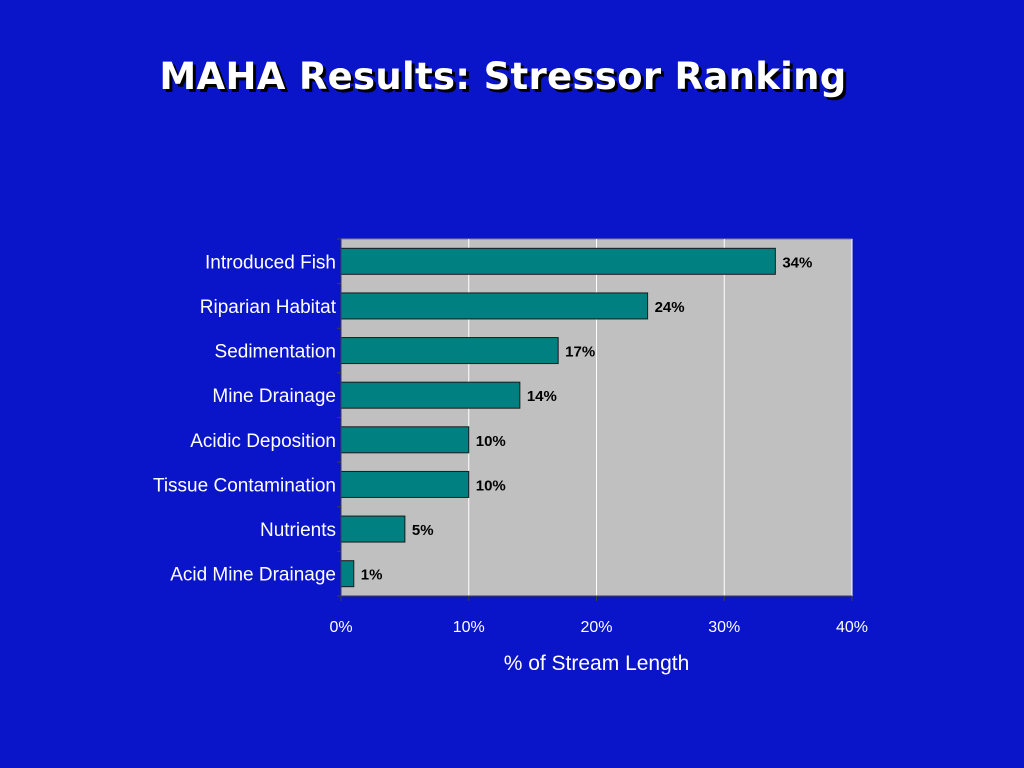  Describe the element at coordinates (423, 530) in the screenshot. I see `data-label-6: 5%` at that location.